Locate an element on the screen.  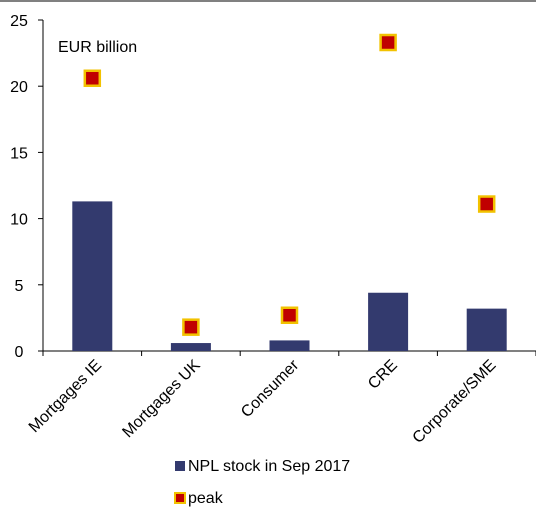
x-tick-label: Corporate/SME is located at coordinates (455, 402).